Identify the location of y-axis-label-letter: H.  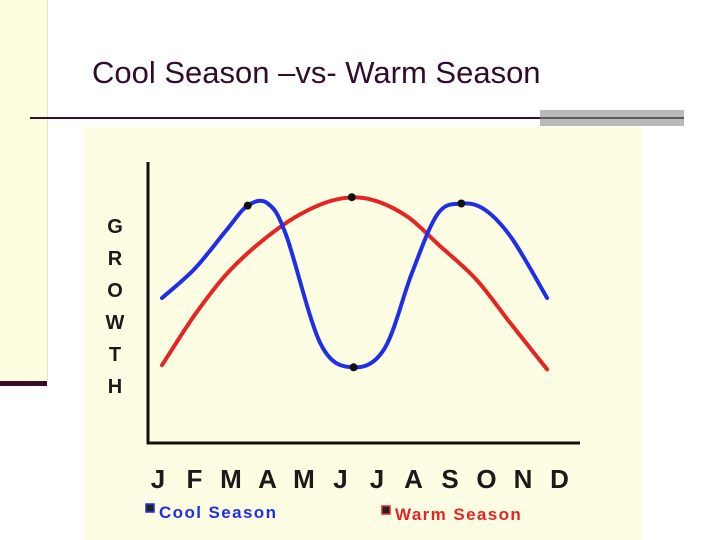
(115, 387).